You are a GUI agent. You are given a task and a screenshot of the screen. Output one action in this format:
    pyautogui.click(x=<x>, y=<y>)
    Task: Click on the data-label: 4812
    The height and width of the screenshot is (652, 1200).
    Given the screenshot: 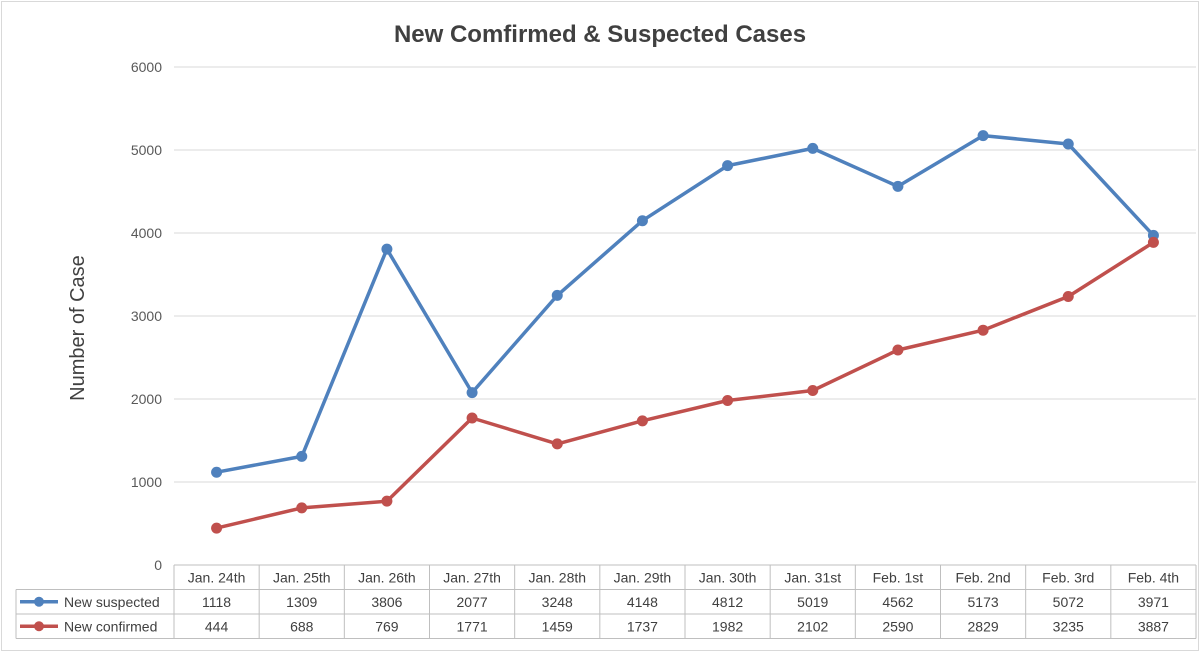 What is the action you would take?
    pyautogui.click(x=727, y=602)
    